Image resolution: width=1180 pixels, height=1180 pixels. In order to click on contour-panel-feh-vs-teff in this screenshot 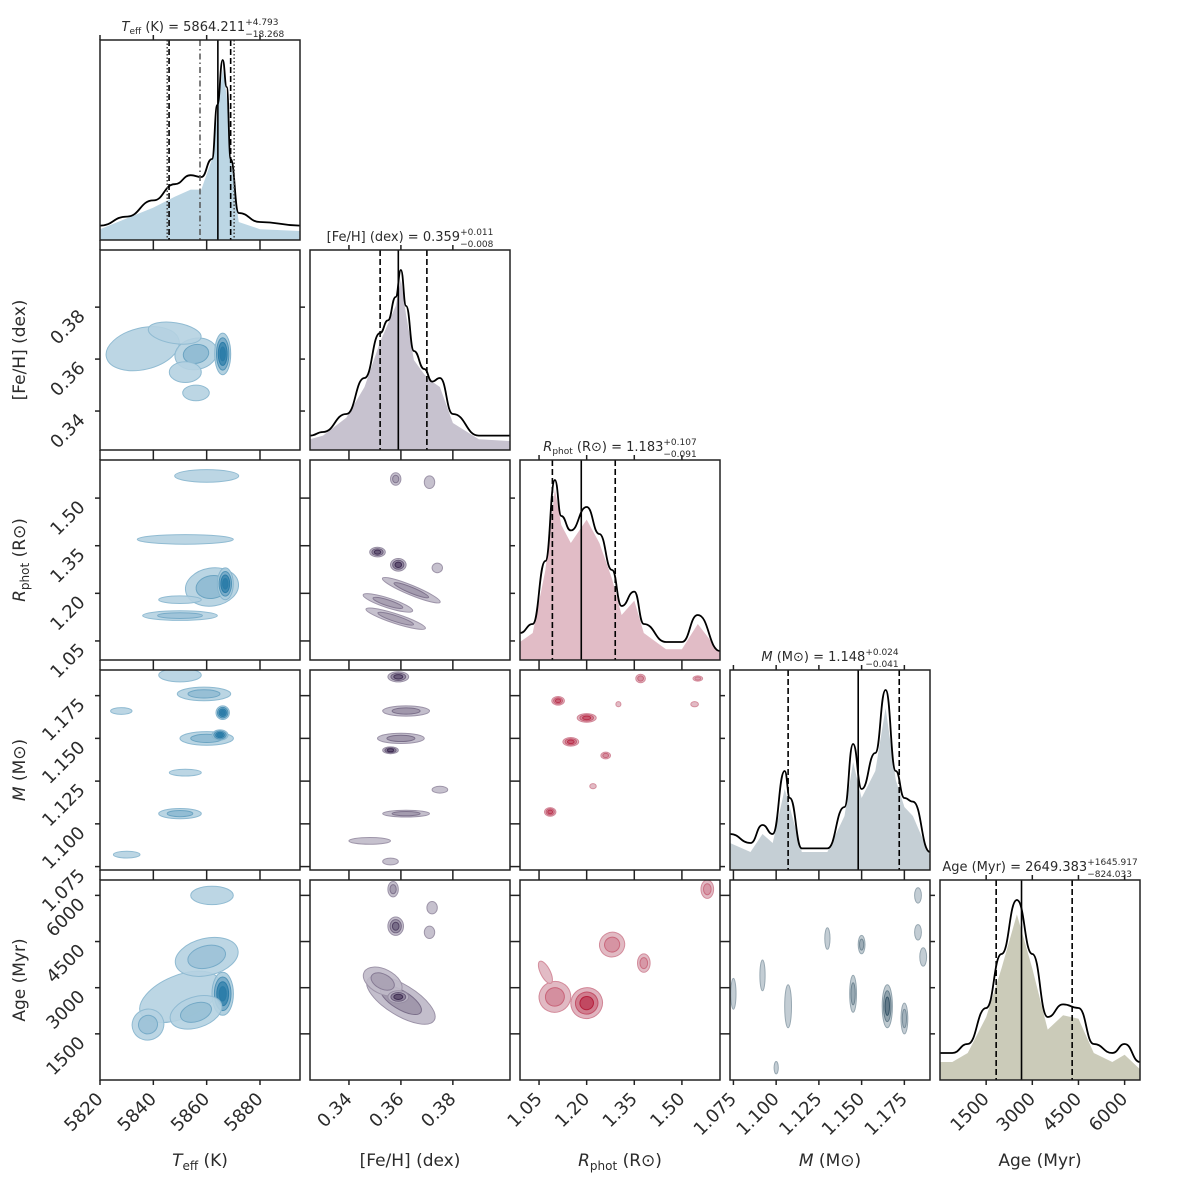, I will do `click(200, 350)`.